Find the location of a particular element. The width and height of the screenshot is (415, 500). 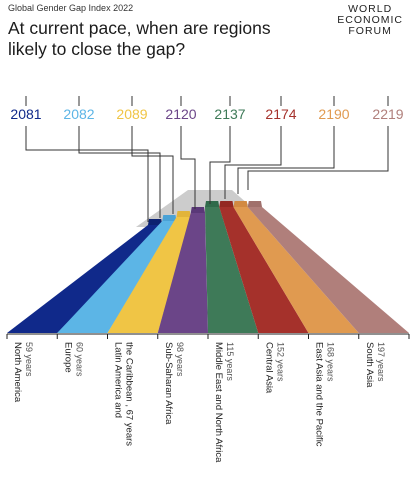

region-label: Middle East and North Africa is located at coordinates (218, 402).